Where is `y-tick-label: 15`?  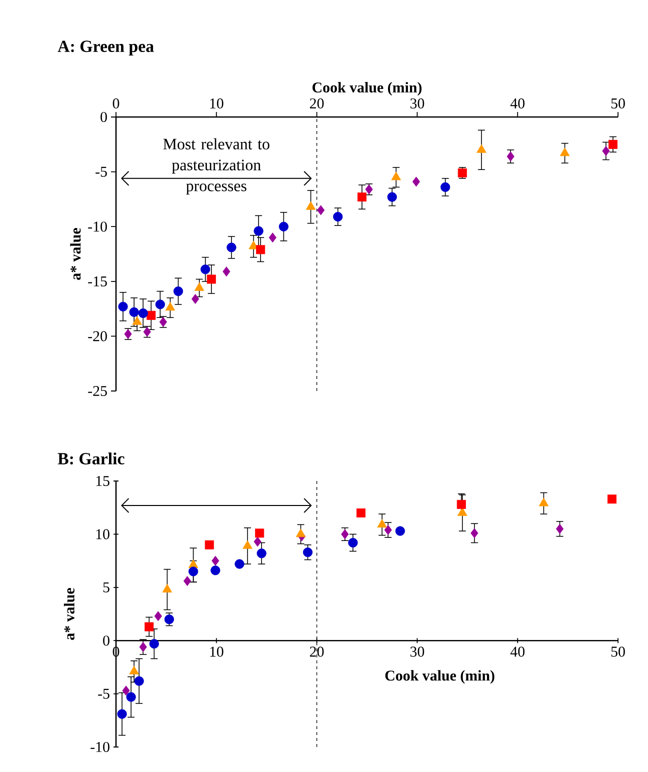
y-tick-label: 15 is located at coordinates (103, 481).